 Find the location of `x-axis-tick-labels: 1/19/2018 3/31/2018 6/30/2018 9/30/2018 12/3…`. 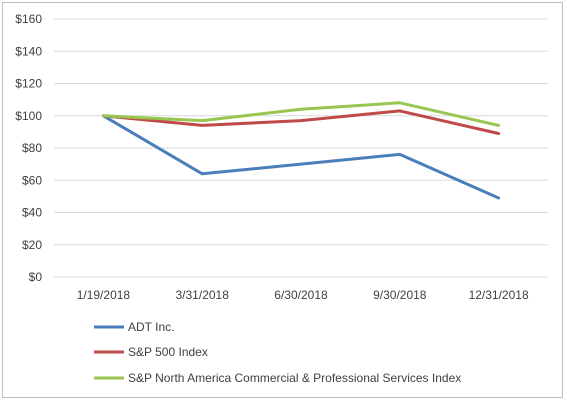

x-axis-tick-labels: 1/19/2018 3/31/2018 6/30/2018 9/30/2018 12/3… is located at coordinates (303, 295).